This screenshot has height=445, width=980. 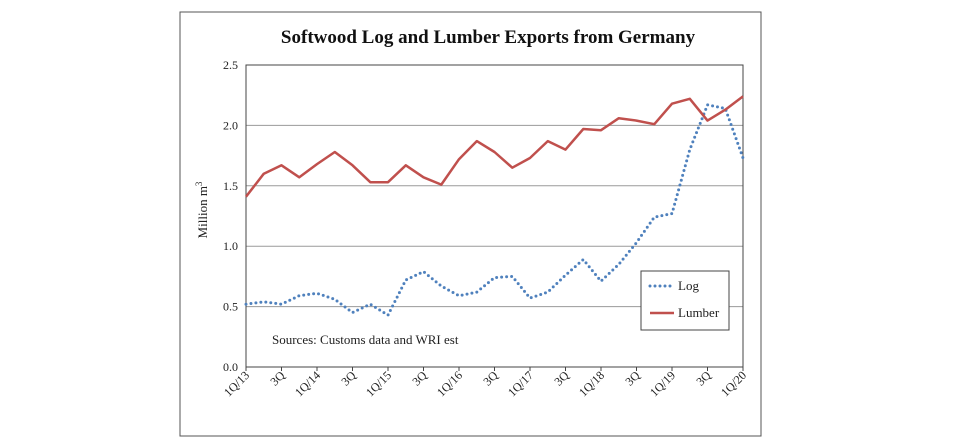 What do you see at coordinates (494, 146) in the screenshot?
I see `series-lumber-line` at bounding box center [494, 146].